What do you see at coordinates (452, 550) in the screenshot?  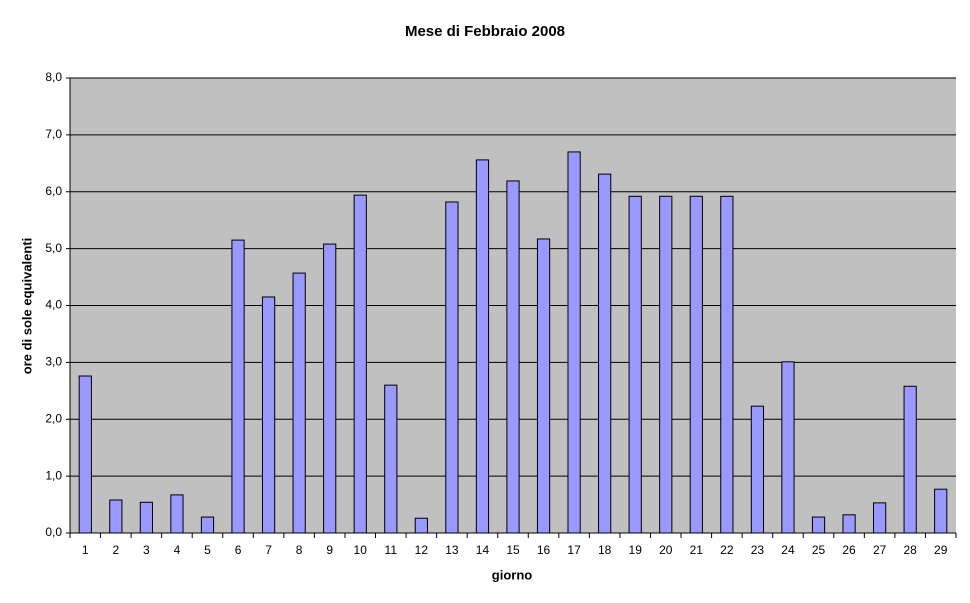 I see `x-tick-label: 13` at bounding box center [452, 550].